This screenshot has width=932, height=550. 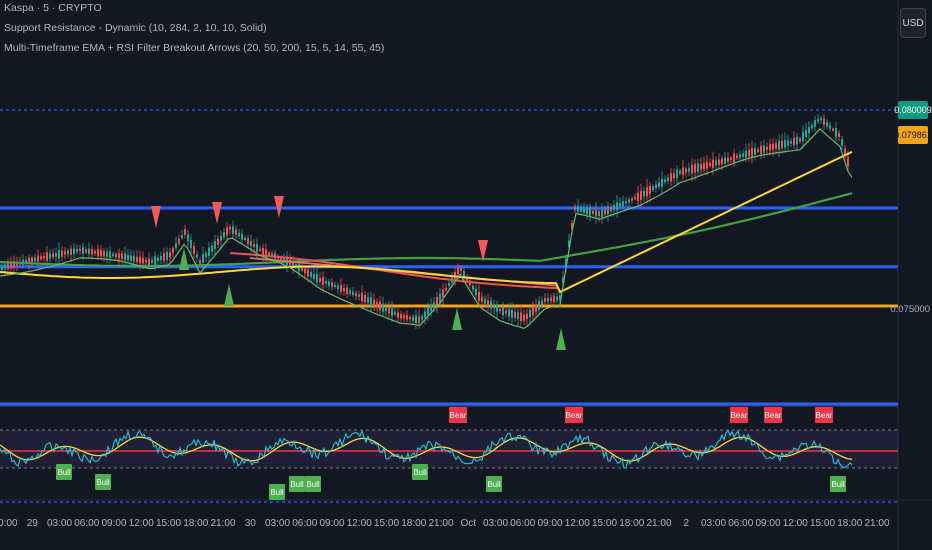 What do you see at coordinates (740, 523) in the screenshot?
I see `x-tick-label: 06:00` at bounding box center [740, 523].